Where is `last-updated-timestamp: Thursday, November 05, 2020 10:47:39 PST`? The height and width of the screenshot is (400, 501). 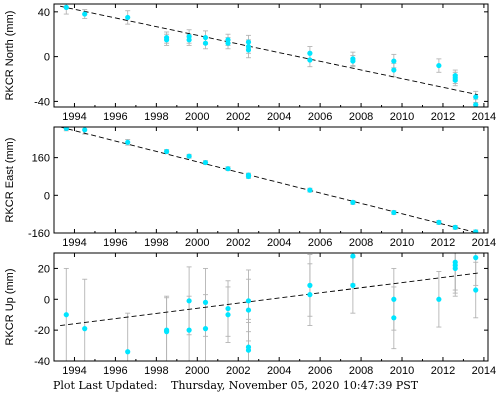
last-updated-timestamp: Thursday, November 05, 2020 10:47:39 PST is located at coordinates (294, 385).